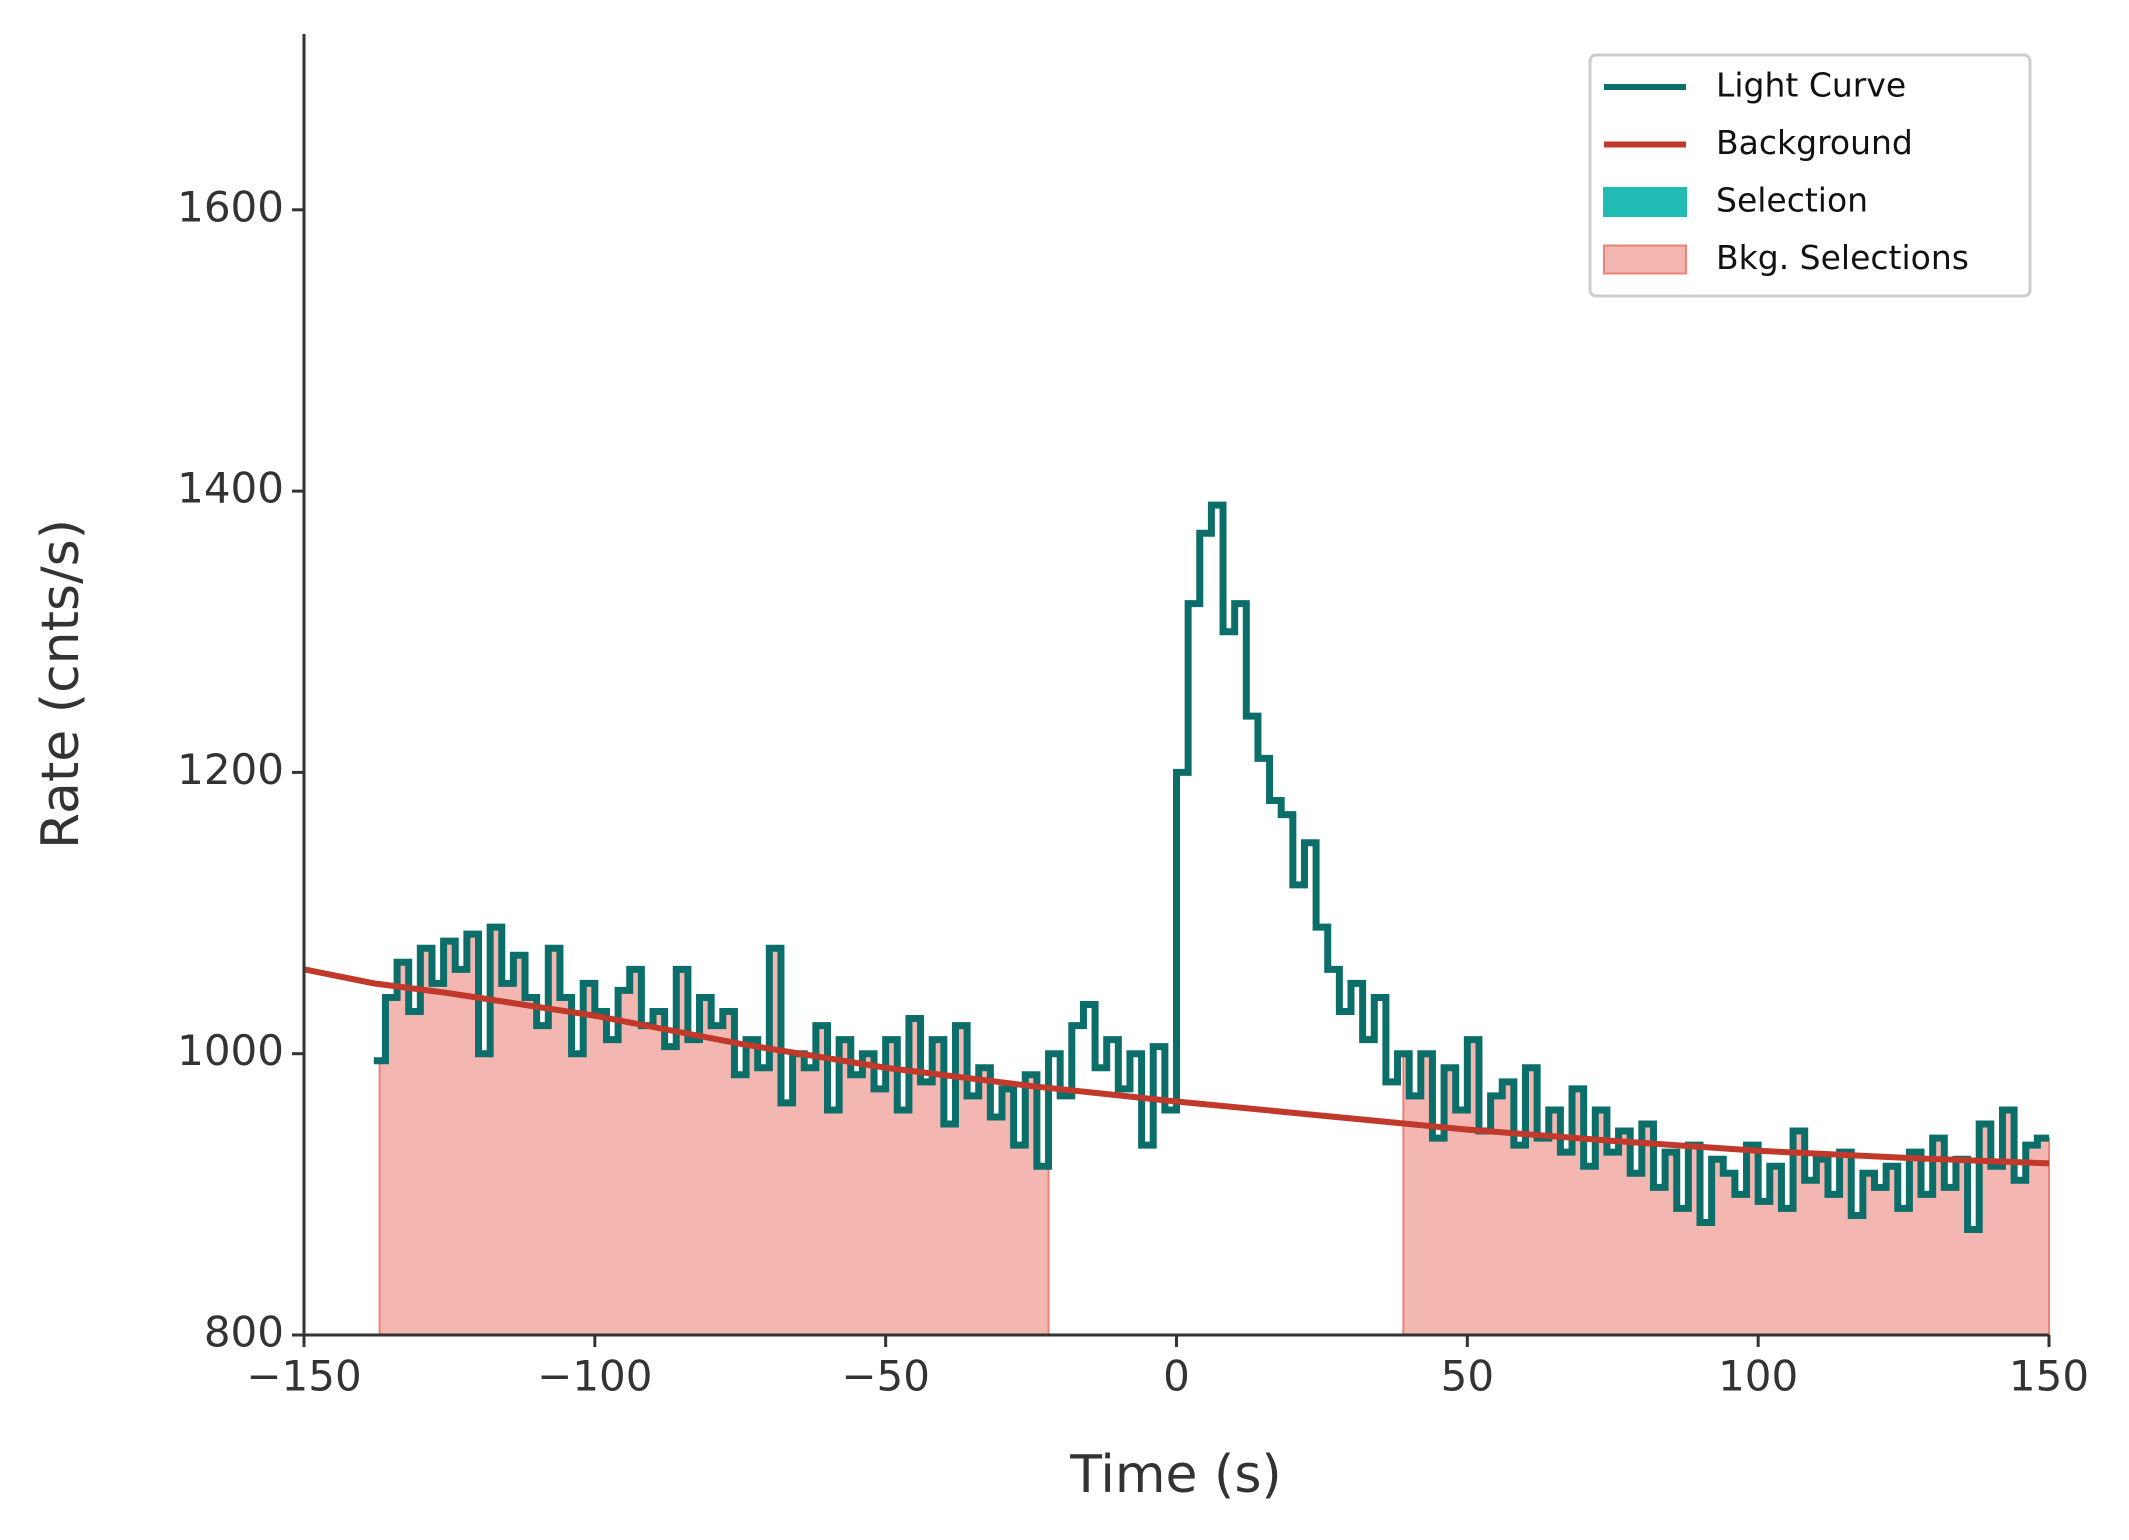 The height and width of the screenshot is (1540, 2129). I want to click on legend-label: Selection, so click(1792, 200).